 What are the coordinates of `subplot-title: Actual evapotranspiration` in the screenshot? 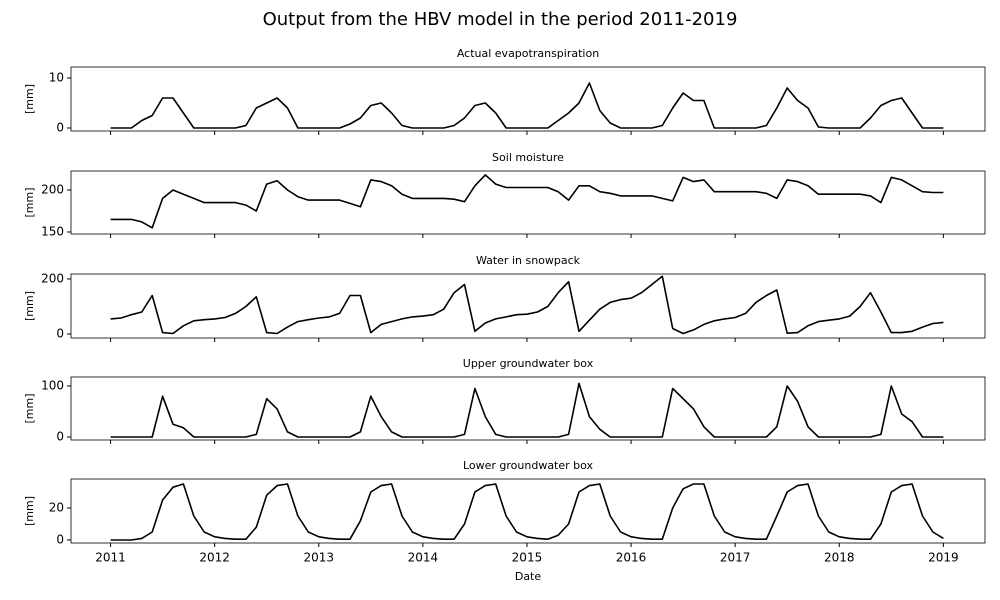 It's located at (528, 53).